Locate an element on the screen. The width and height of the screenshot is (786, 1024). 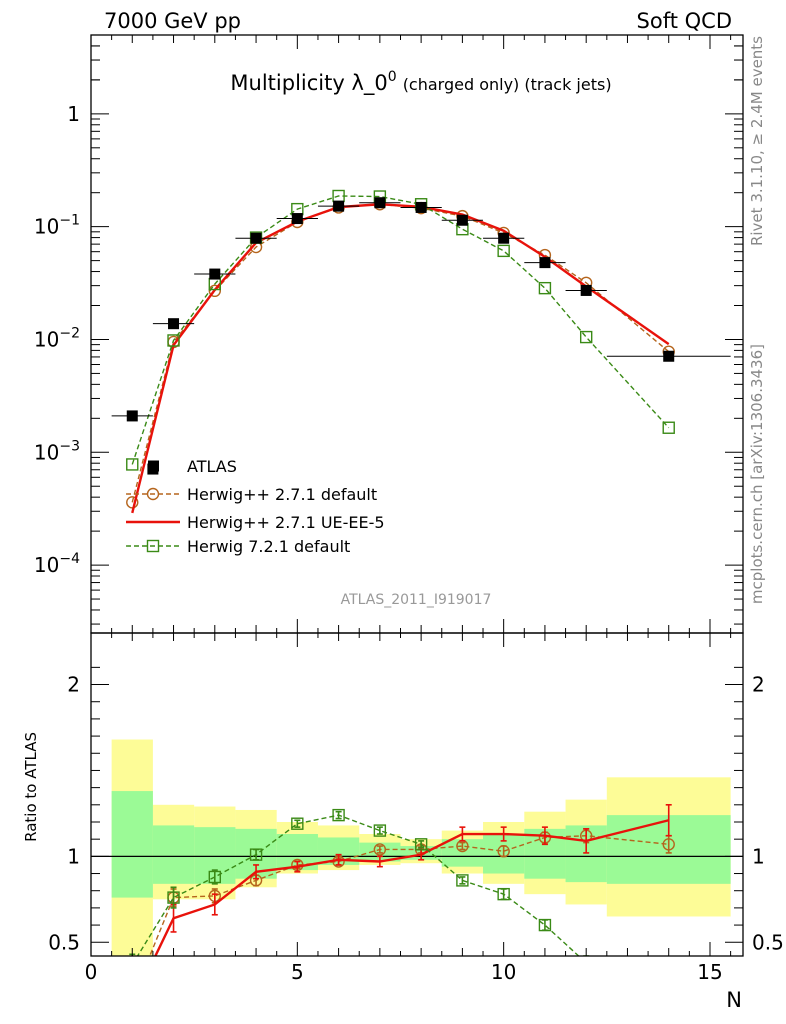
legend-label-ueee5: Herwig++ 2.7.1 UE-EE-5 is located at coordinates (286, 522).